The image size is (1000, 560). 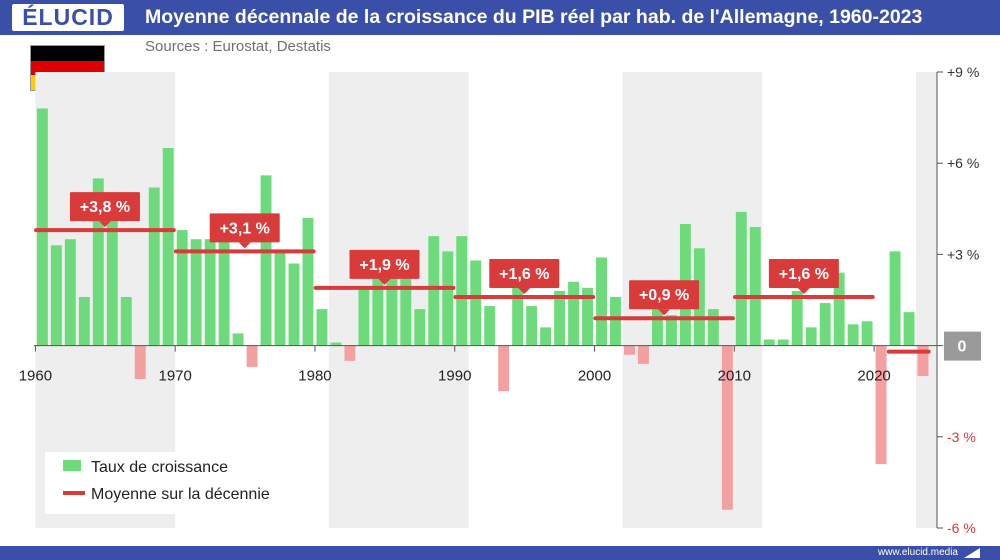 I want to click on bar-1963, so click(x=84, y=321).